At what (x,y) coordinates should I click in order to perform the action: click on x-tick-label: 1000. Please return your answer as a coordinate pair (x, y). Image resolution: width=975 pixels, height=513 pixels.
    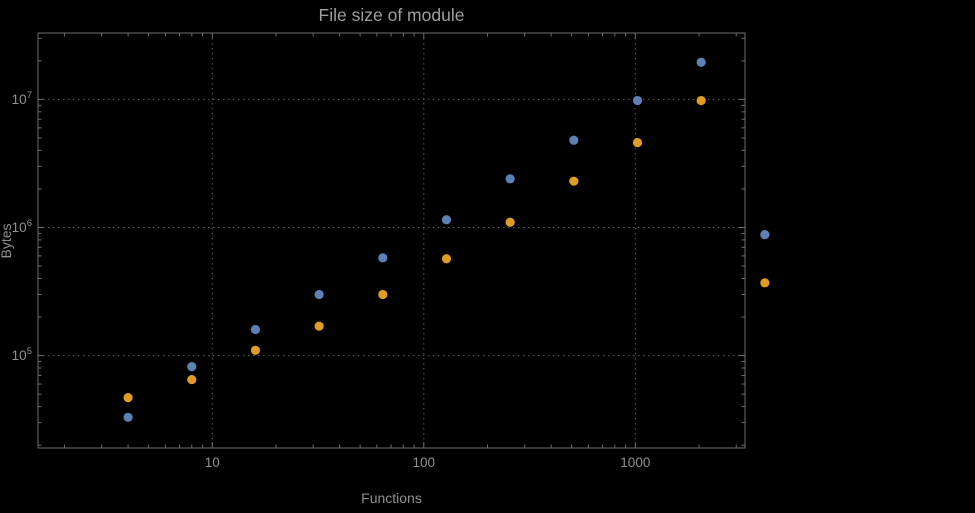
    Looking at the image, I should click on (635, 462).